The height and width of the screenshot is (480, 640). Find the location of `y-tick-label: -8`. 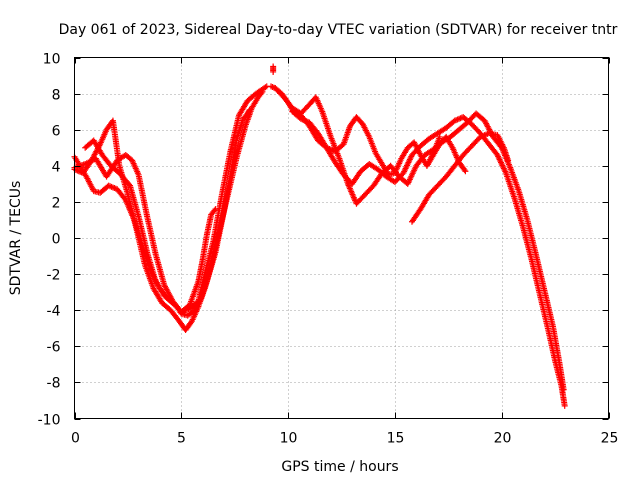

y-tick-label: -8 is located at coordinates (54, 384).